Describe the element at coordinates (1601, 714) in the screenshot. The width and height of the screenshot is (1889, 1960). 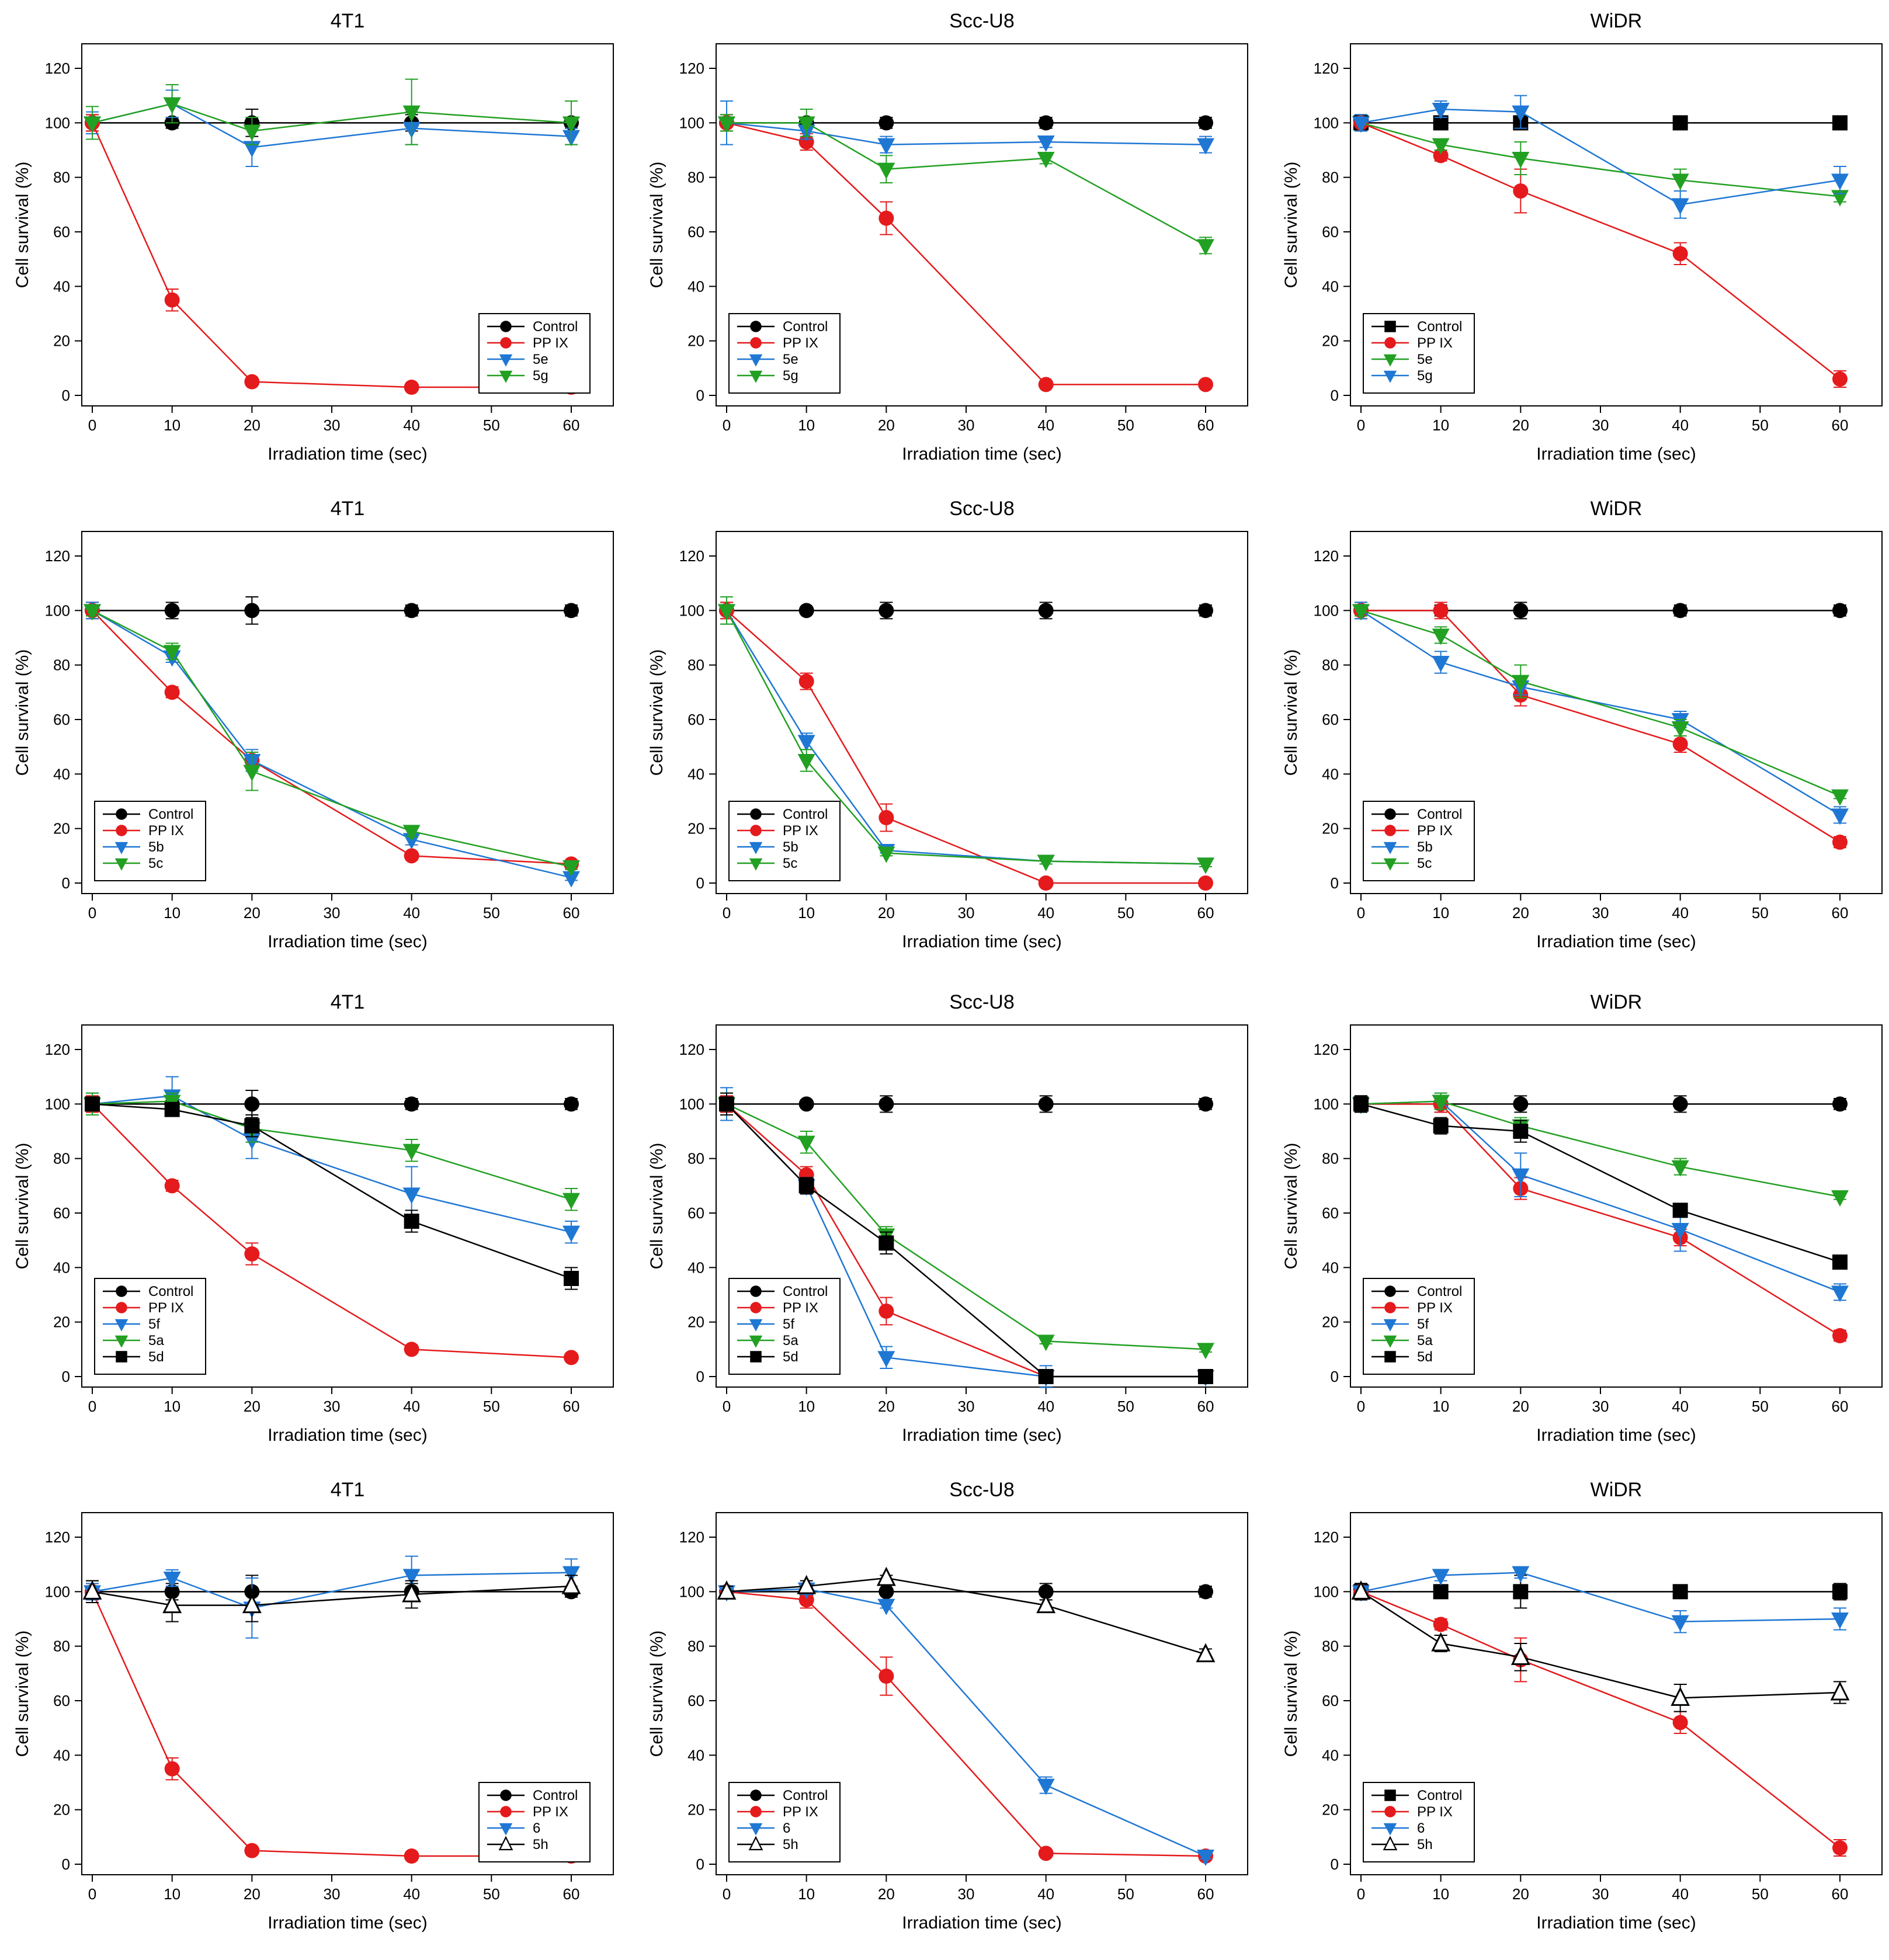
I see `series-5b` at that location.